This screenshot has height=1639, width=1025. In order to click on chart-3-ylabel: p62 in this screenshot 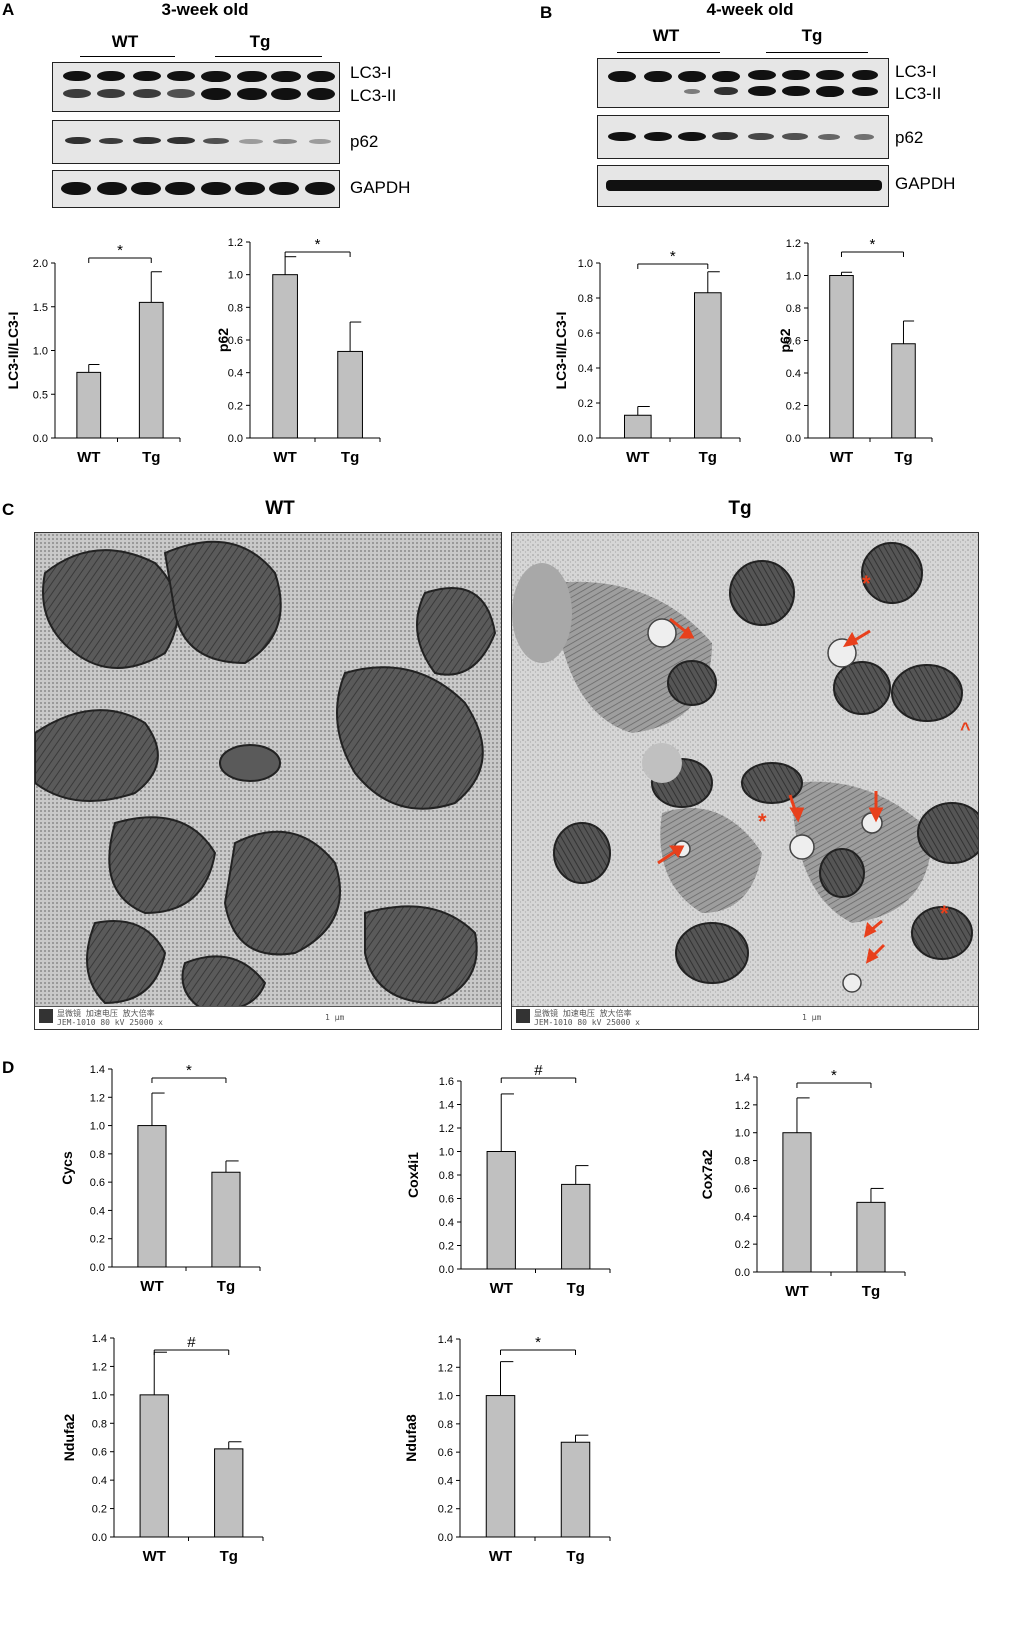, I will do `click(785, 340)`.